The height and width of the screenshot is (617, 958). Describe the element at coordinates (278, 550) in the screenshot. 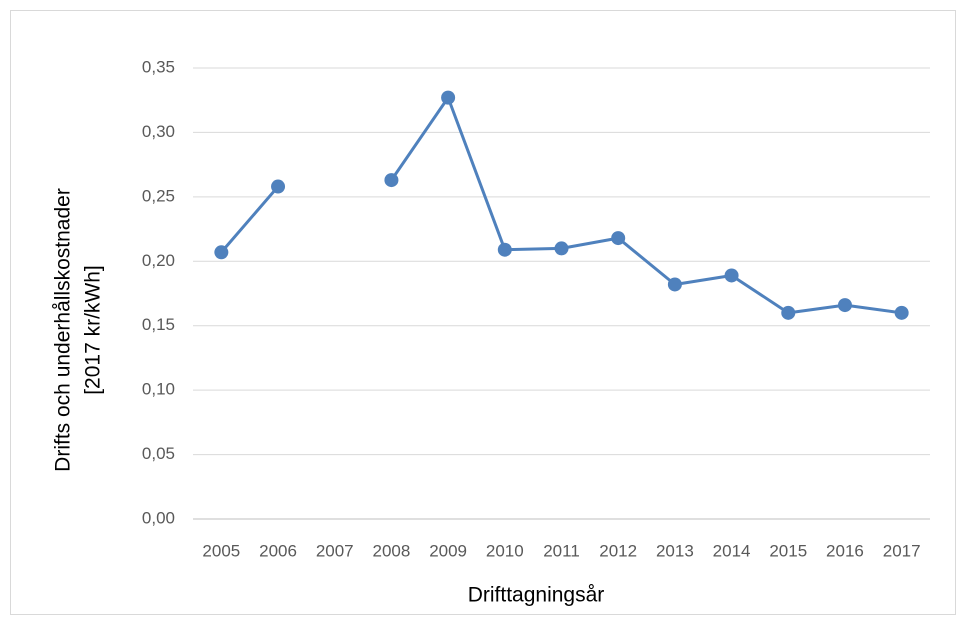

I see `x-tick-label: 2006` at that location.